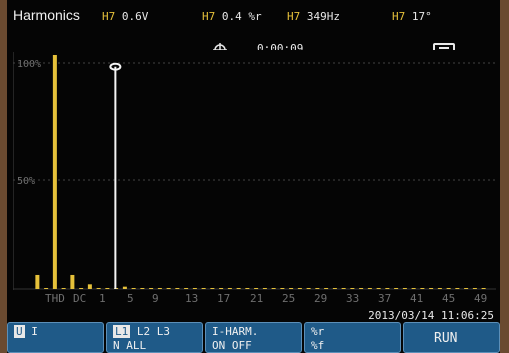  I want to click on x-tick-label: 17, so click(224, 298).